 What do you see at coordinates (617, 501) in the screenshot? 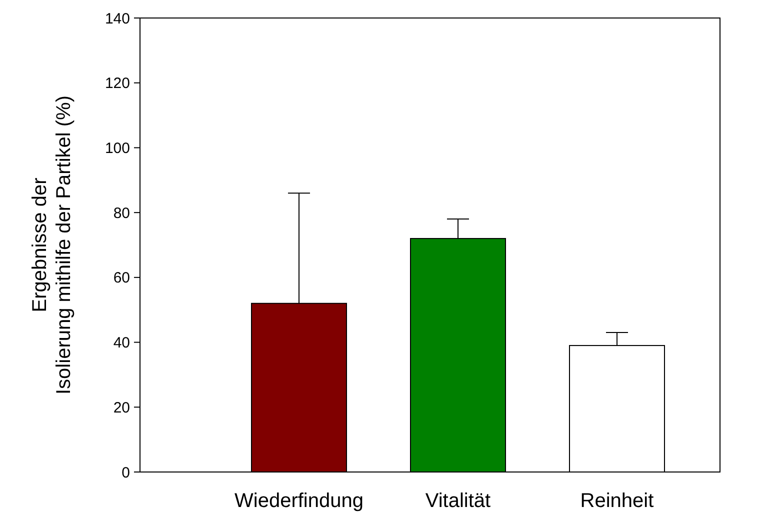
I see `x-tick-label: Reinheit` at bounding box center [617, 501].